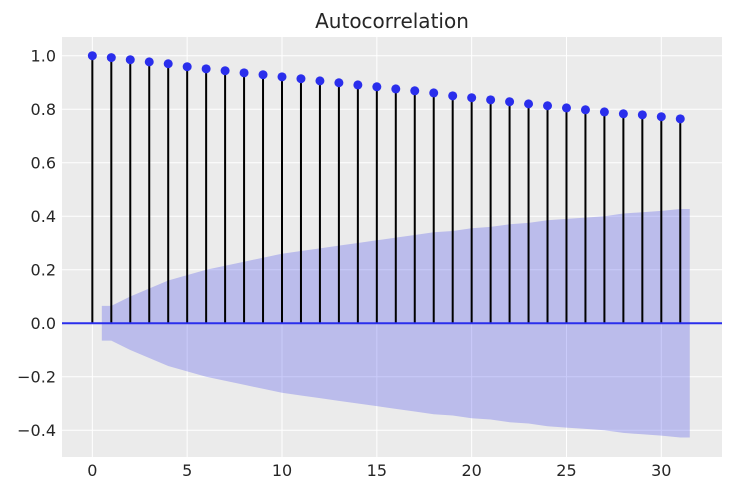  Describe the element at coordinates (187, 470) in the screenshot. I see `x-tick-label: 5` at that location.